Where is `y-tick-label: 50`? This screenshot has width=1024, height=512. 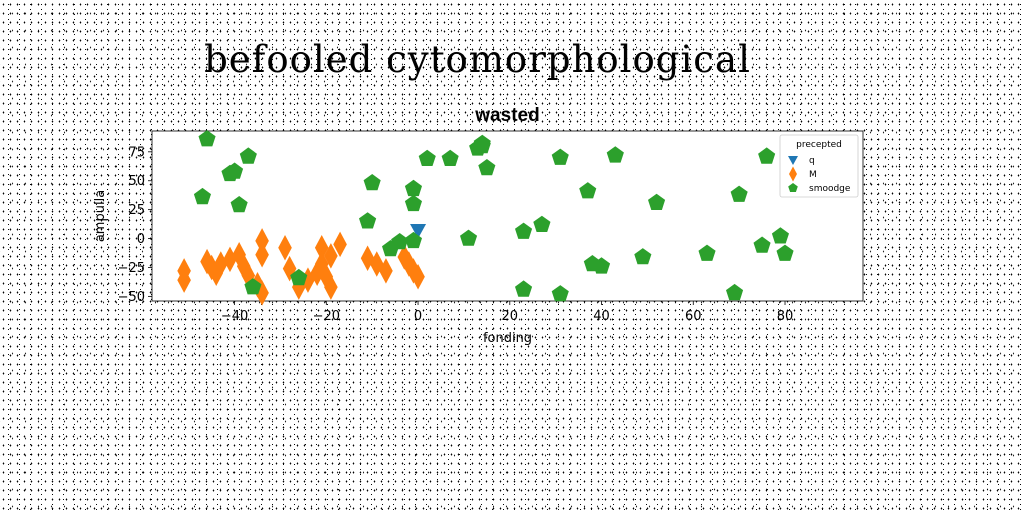
y-tick-label: 50 is located at coordinates (136, 181).